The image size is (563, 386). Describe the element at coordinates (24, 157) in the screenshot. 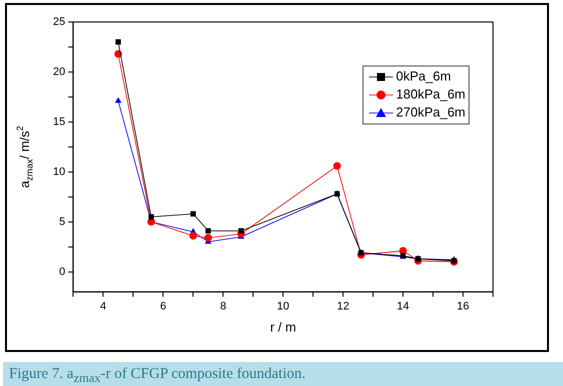

I see `y-axis-title: azmax/ m/s2` at that location.